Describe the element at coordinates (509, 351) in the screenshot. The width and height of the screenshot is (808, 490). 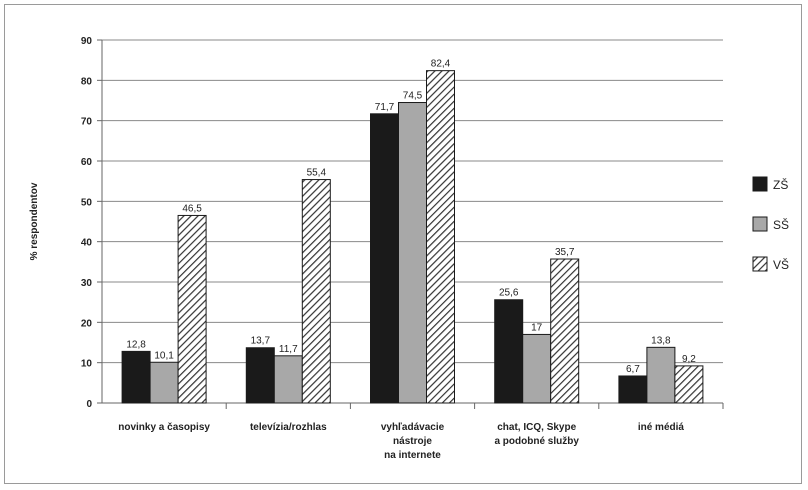
I see `bar-ZŠ-4` at that location.